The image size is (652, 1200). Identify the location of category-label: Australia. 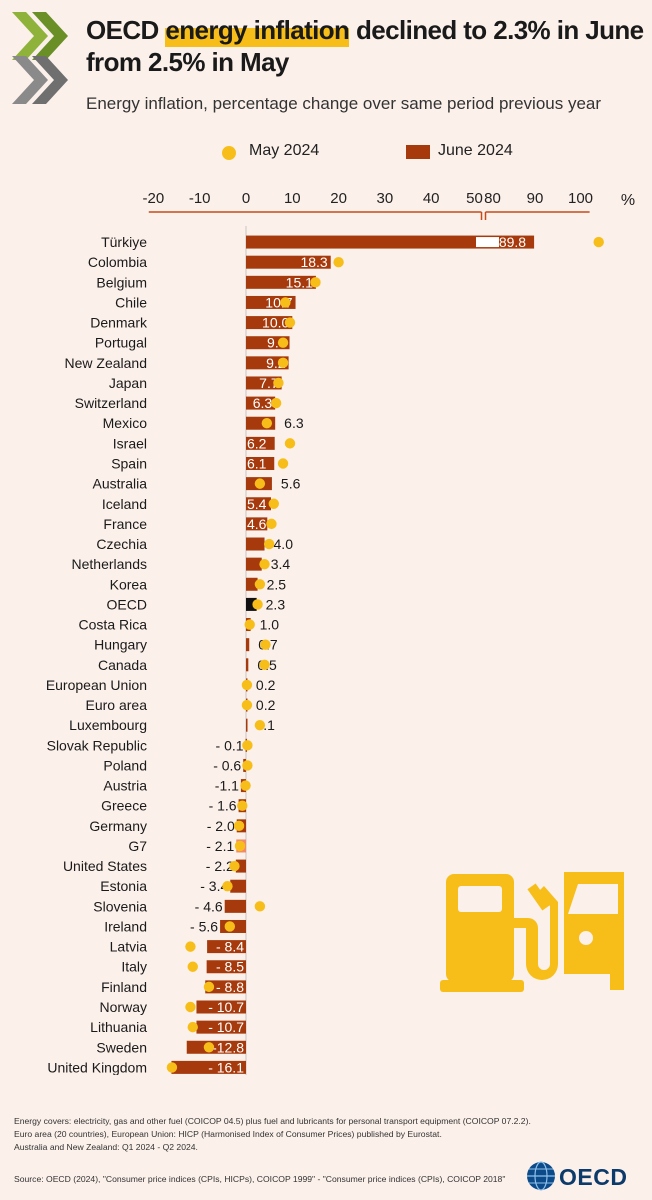
(120, 484).